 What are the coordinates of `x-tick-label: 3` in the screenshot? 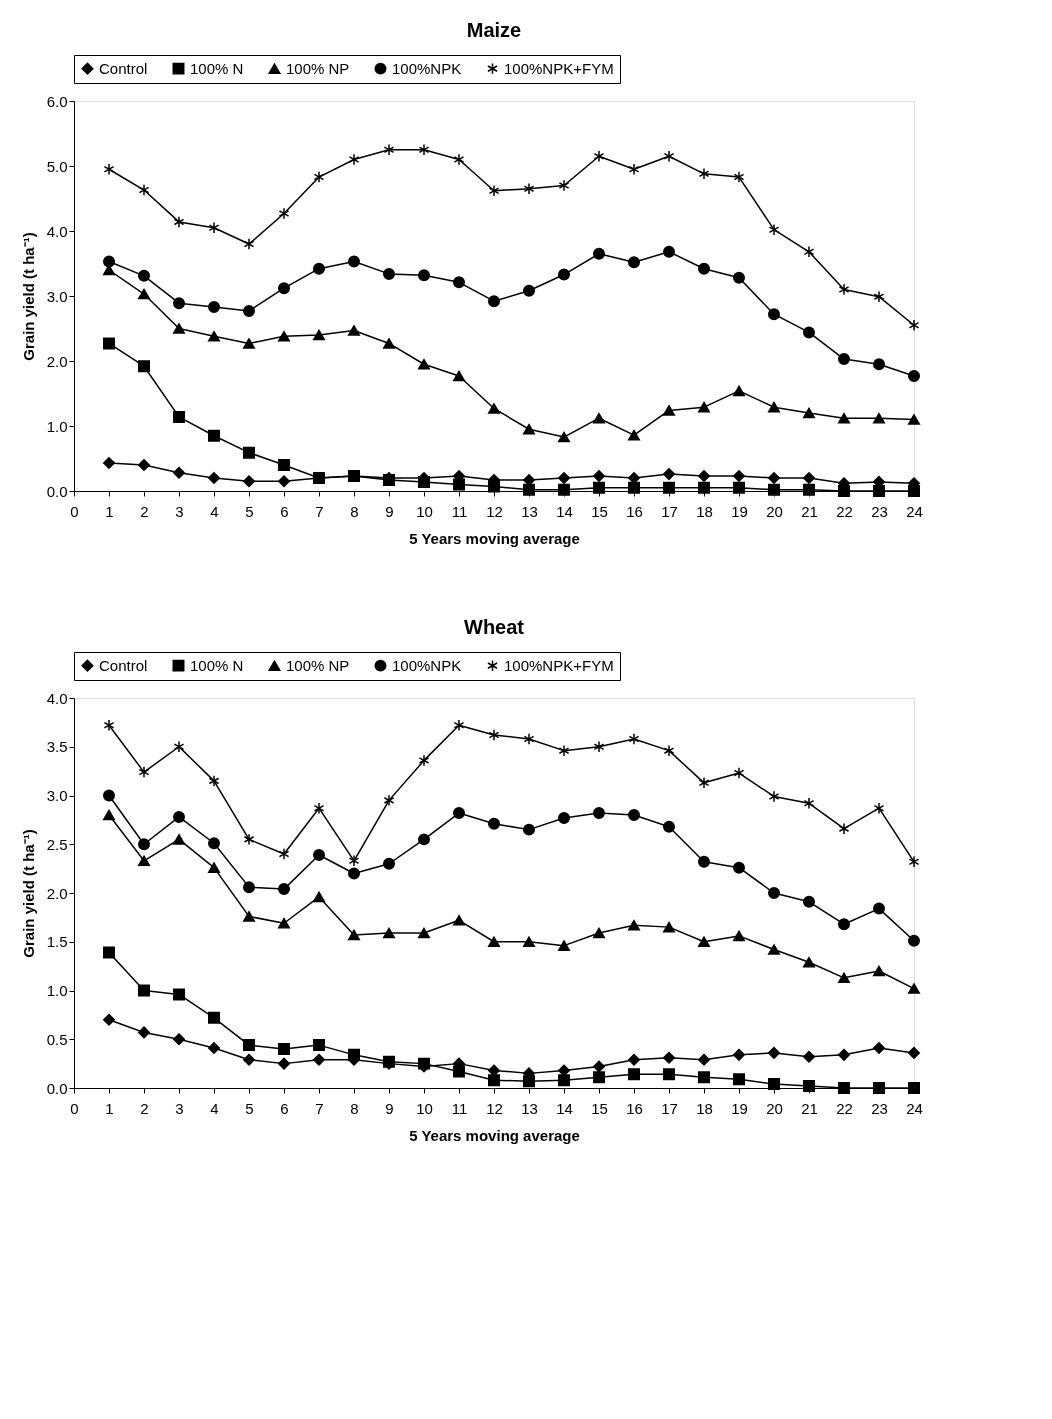 It's located at (179, 511).